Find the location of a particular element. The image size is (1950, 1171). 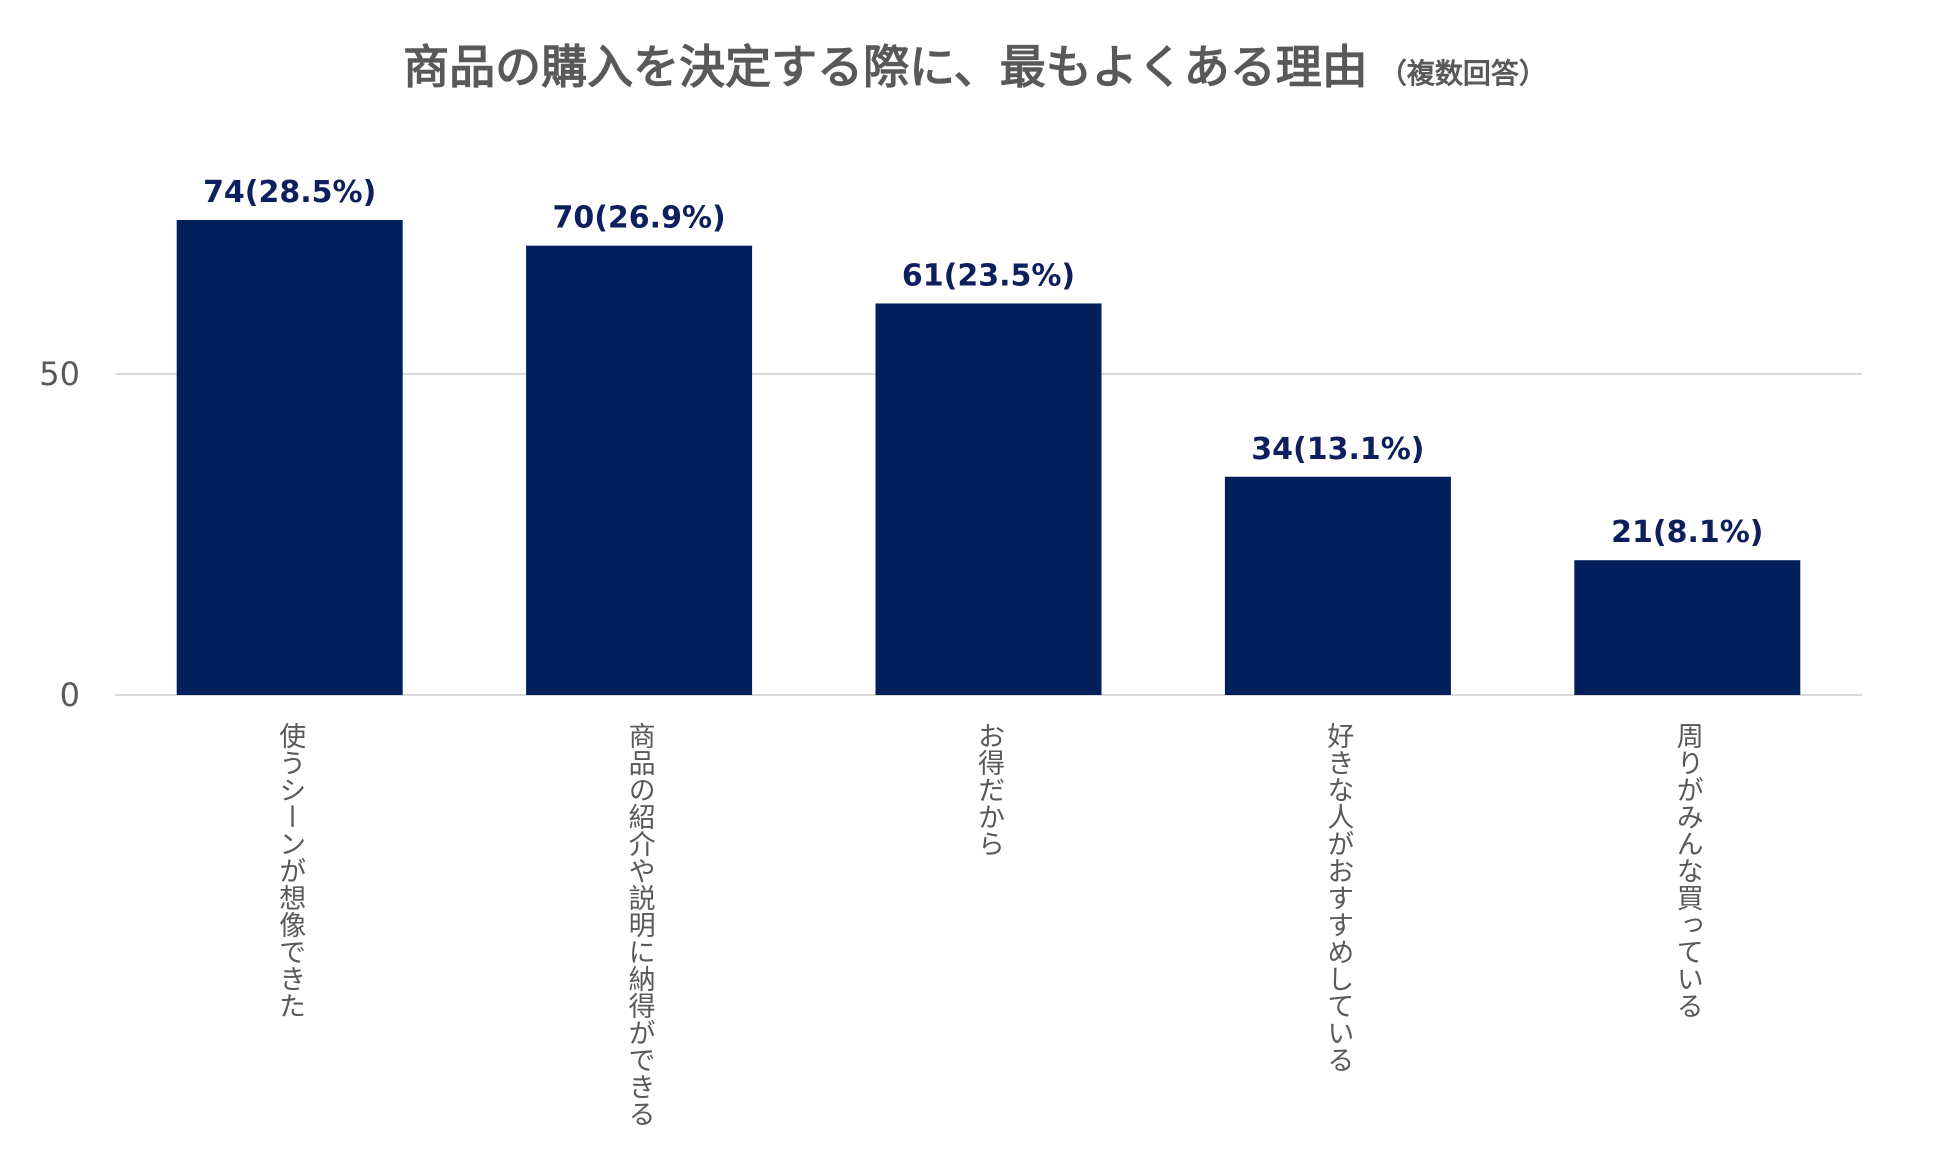

y-tick-label-0: 0 is located at coordinates (70, 695).